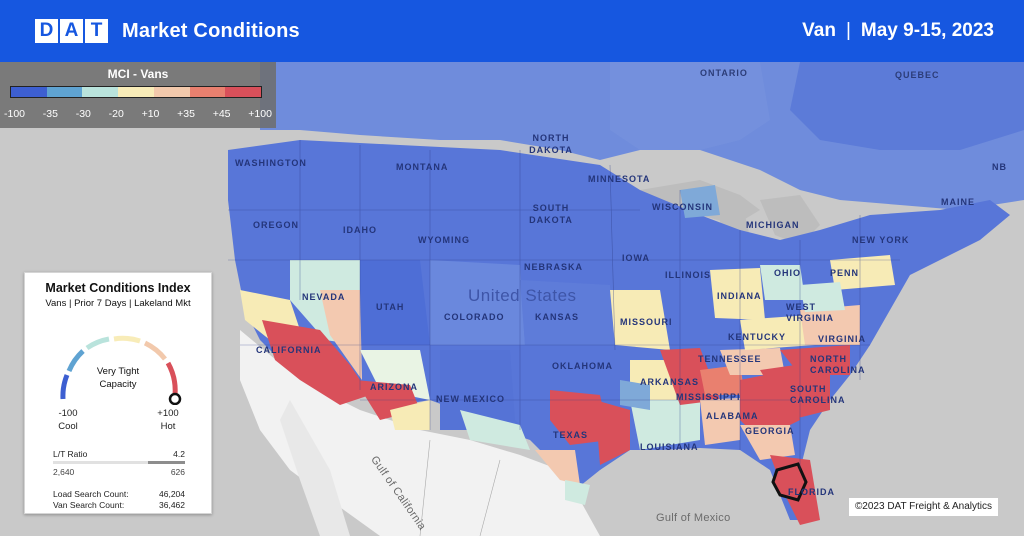 This screenshot has width=1024, height=536. I want to click on arizona-north, so click(395, 375).